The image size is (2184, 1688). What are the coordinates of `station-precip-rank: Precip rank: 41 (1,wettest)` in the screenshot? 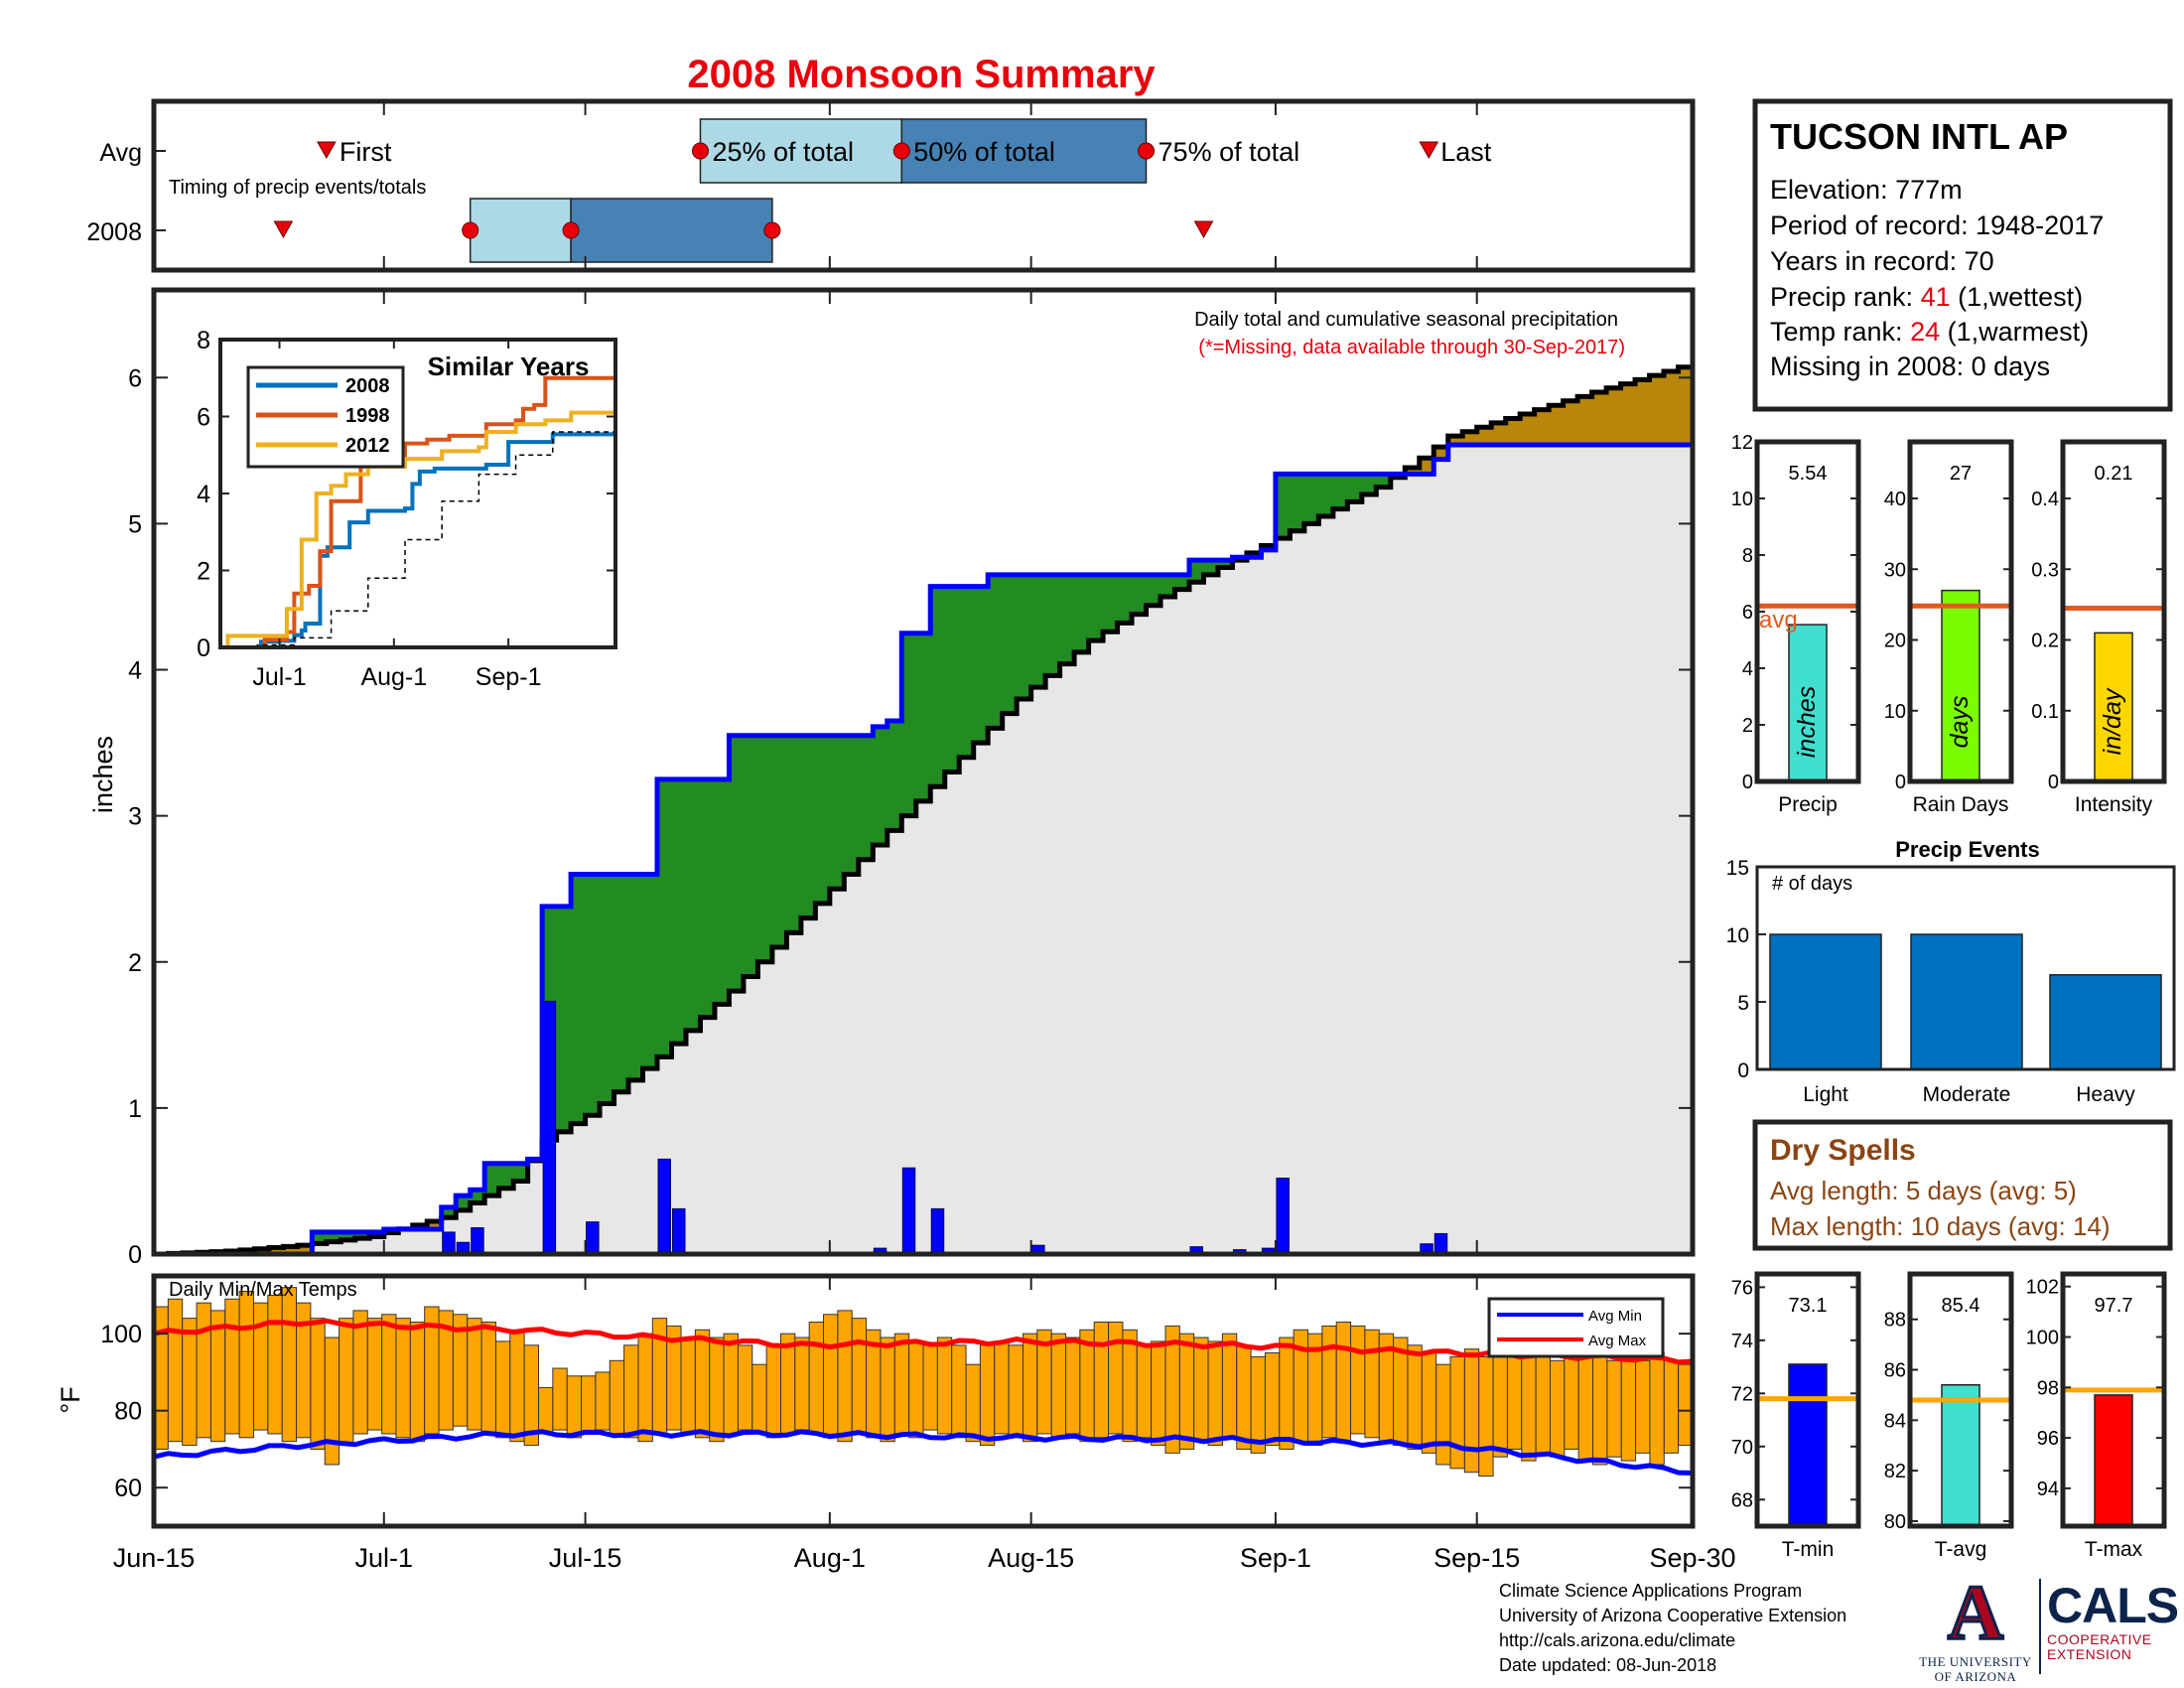 It's located at (1926, 297).